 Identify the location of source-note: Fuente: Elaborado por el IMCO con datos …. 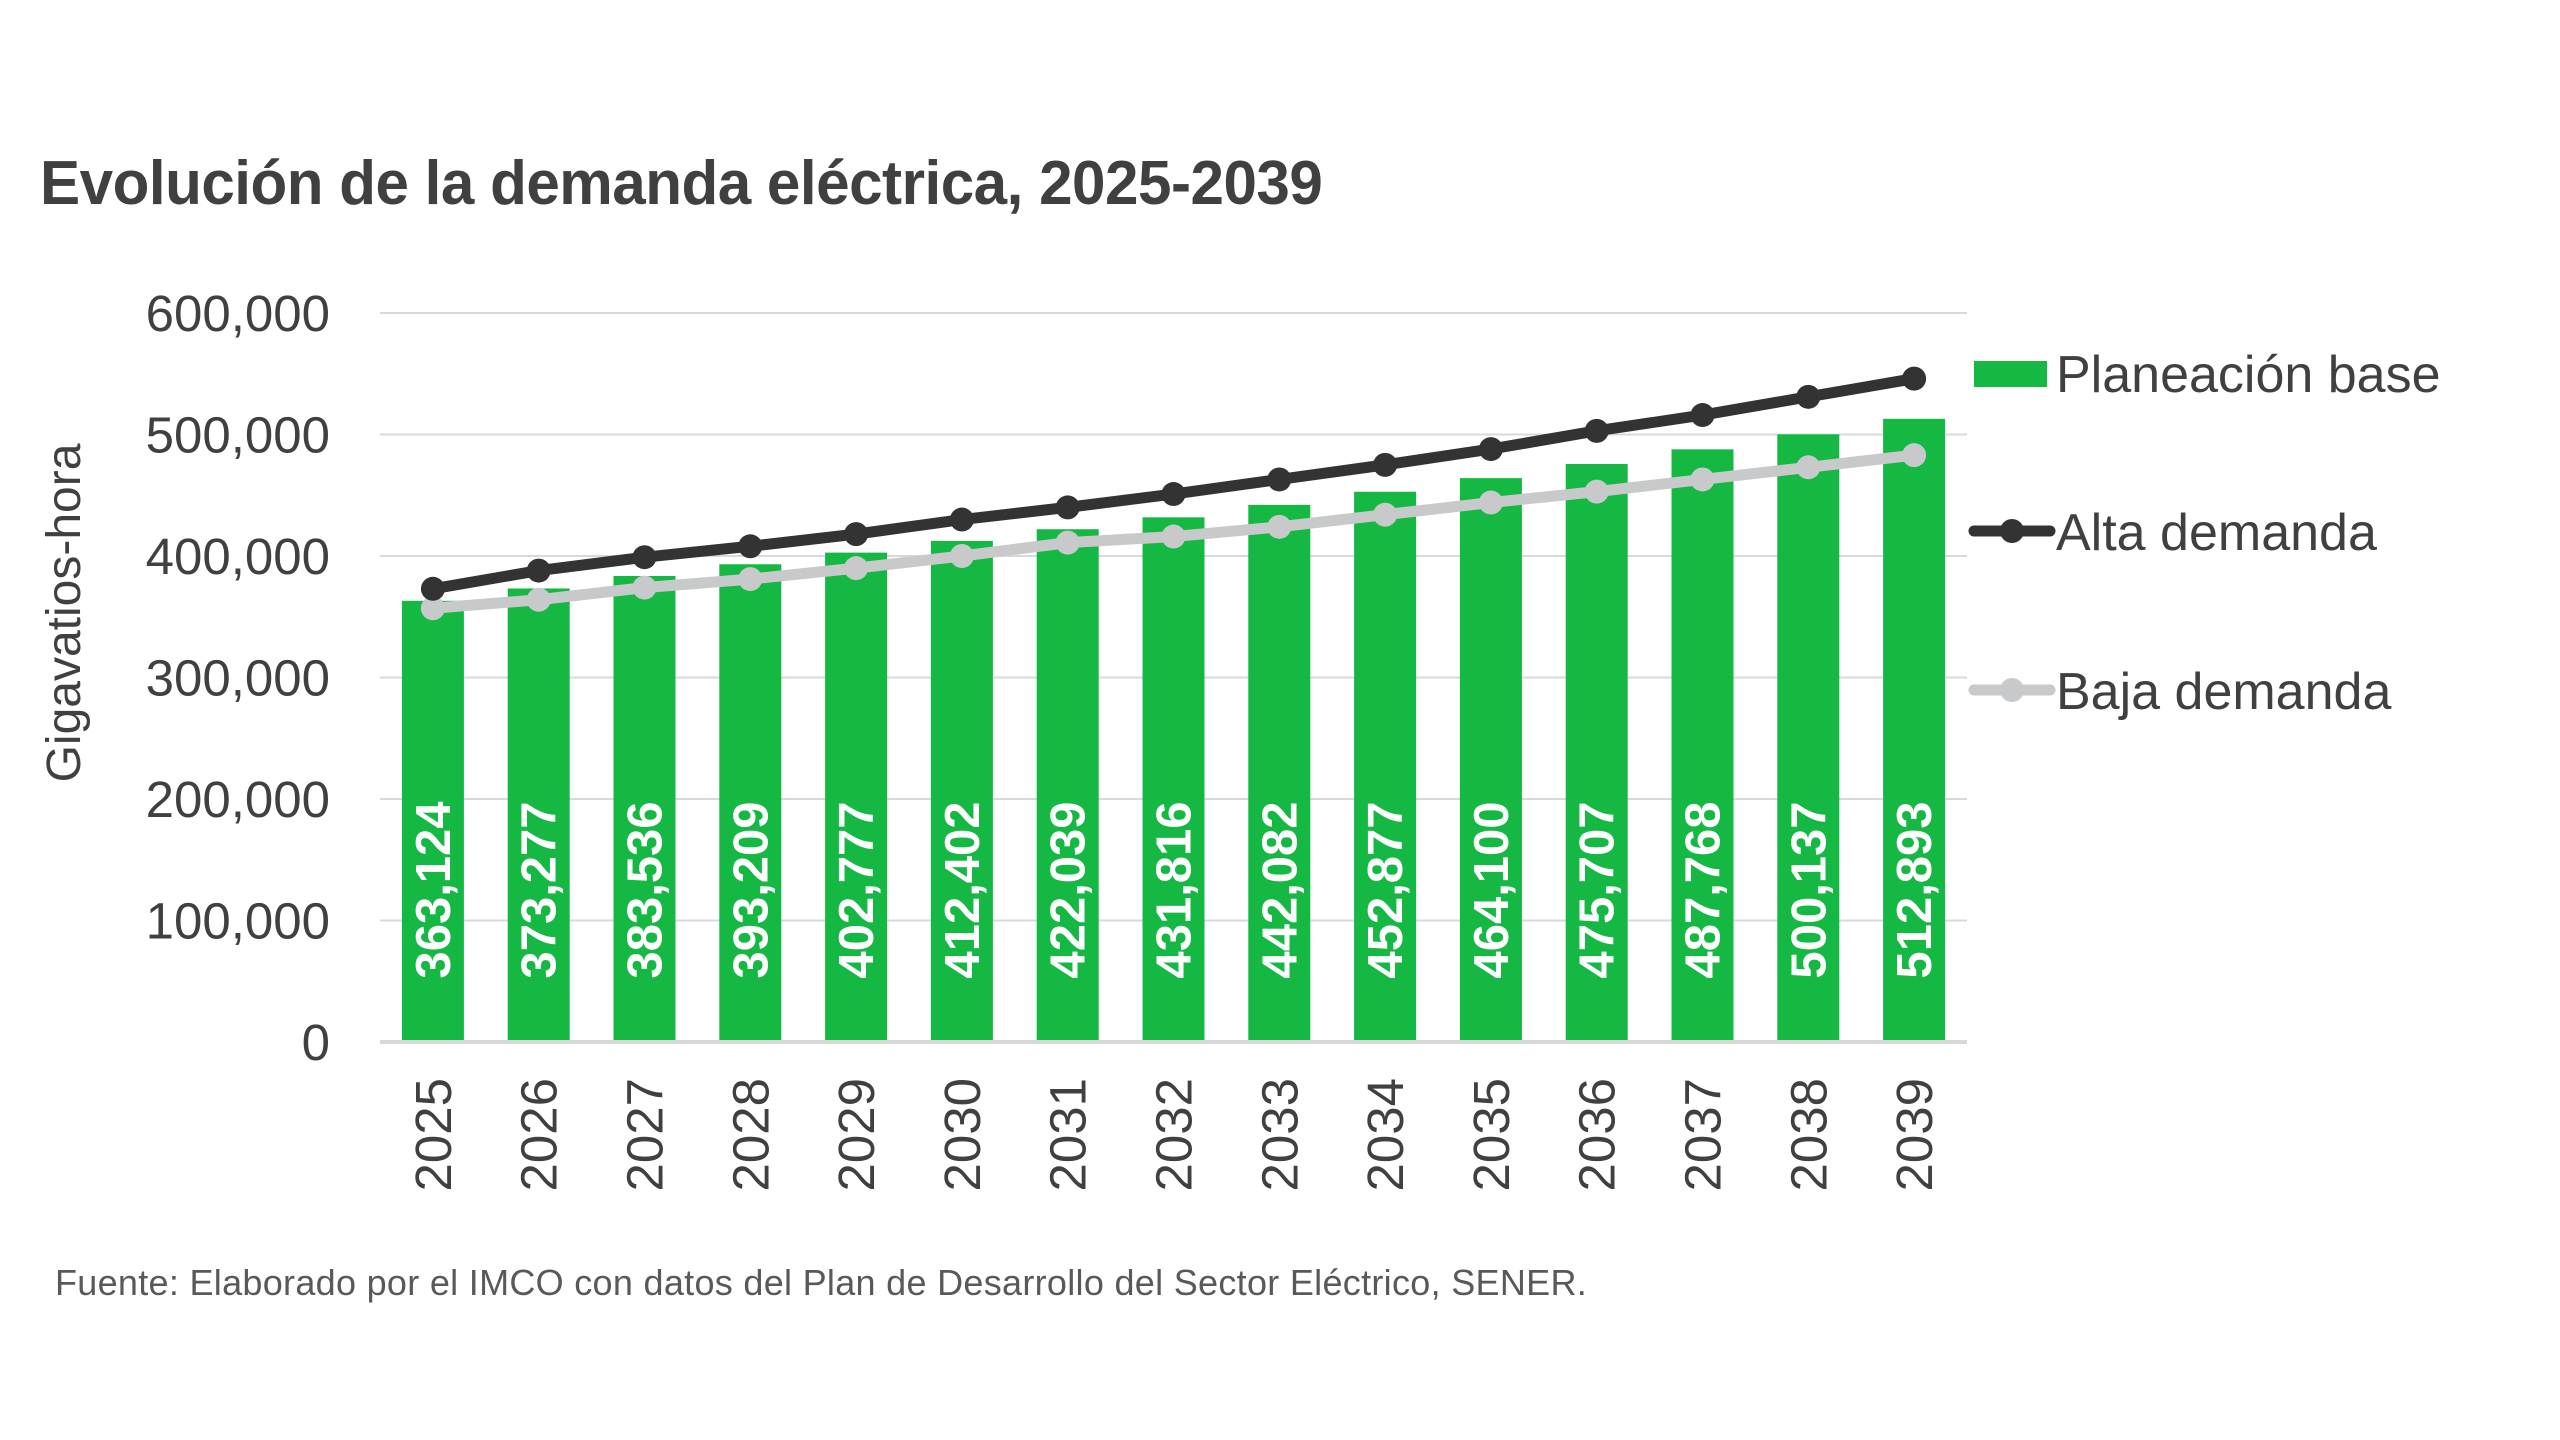
(821, 1282).